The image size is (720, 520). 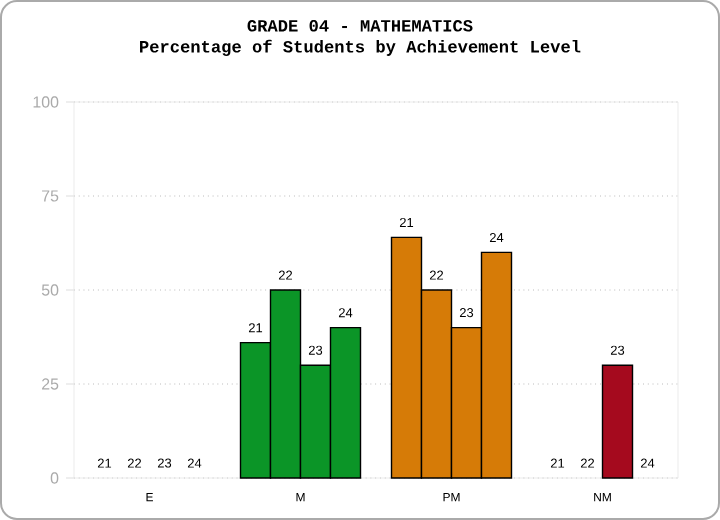 I want to click on chart-subtitle: Percentage of Students by Achievement Level, so click(x=360, y=47).